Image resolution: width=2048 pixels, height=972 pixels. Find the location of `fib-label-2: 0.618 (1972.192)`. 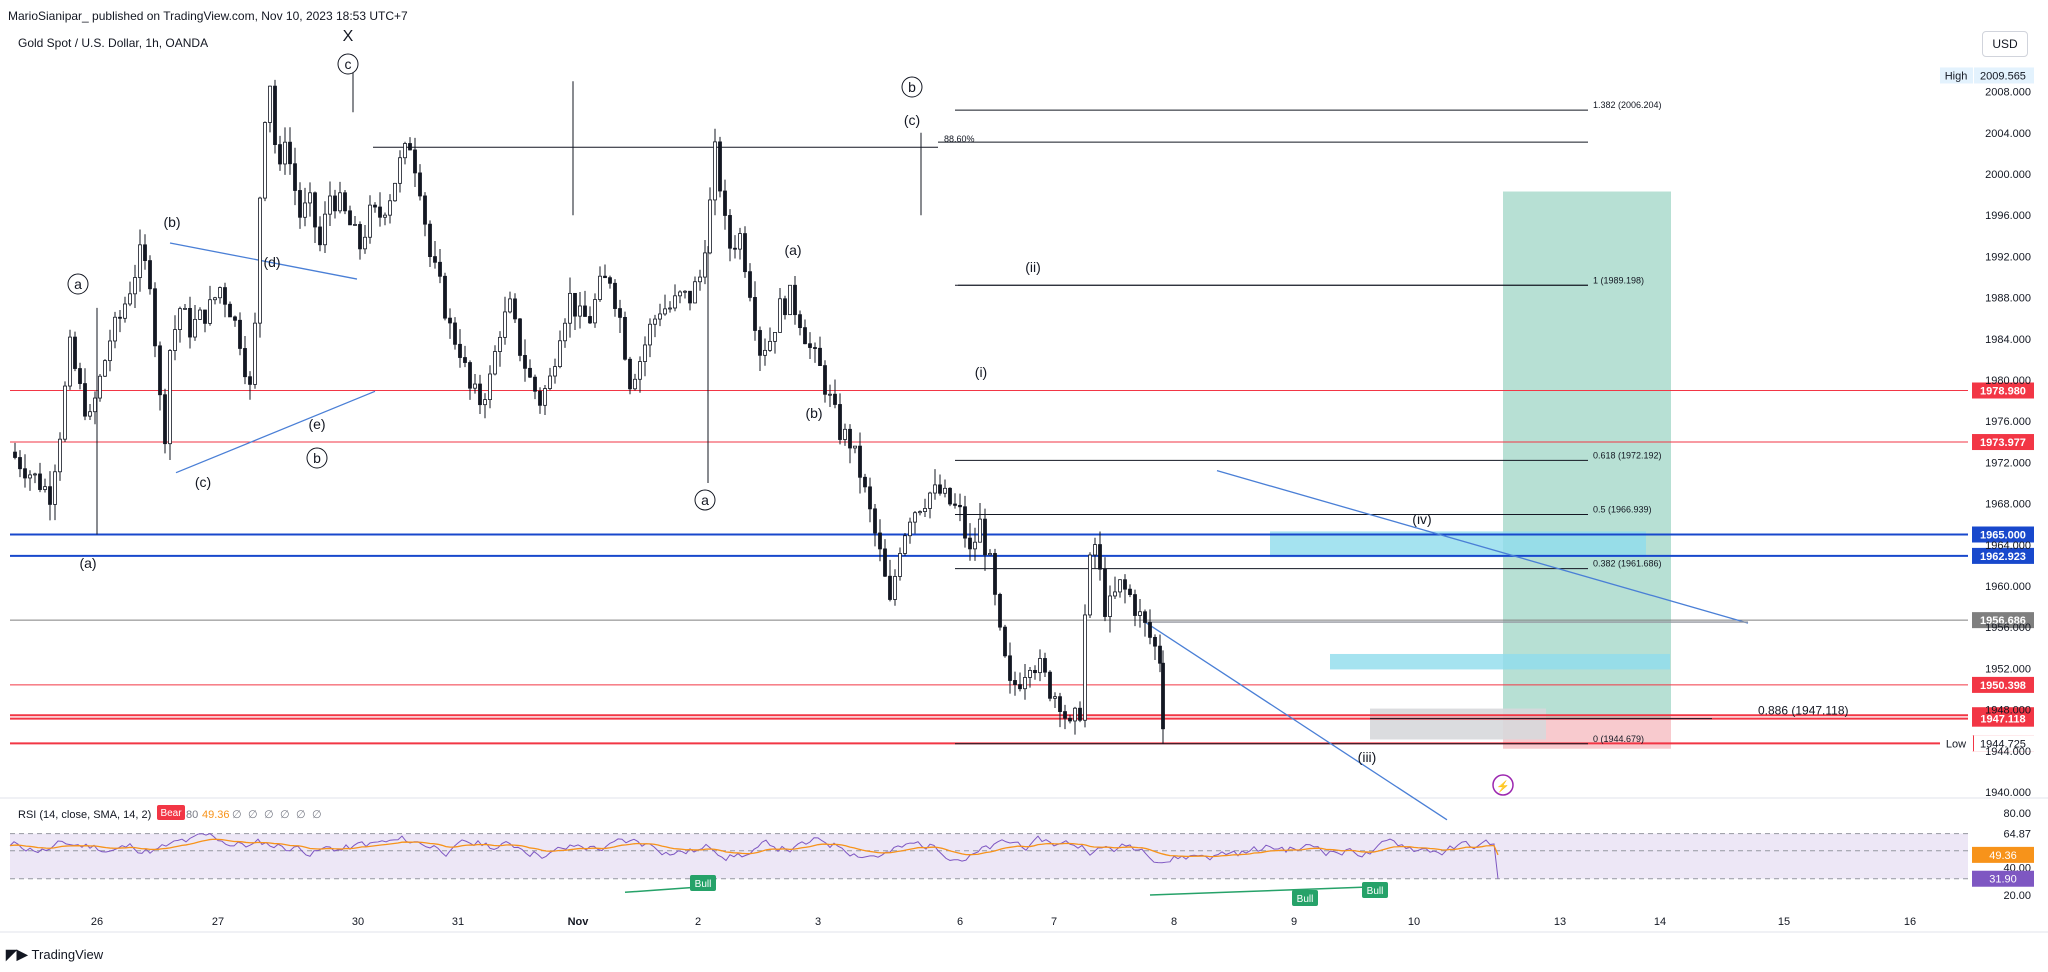

fib-label-2: 0.618 (1972.192) is located at coordinates (1627, 455).